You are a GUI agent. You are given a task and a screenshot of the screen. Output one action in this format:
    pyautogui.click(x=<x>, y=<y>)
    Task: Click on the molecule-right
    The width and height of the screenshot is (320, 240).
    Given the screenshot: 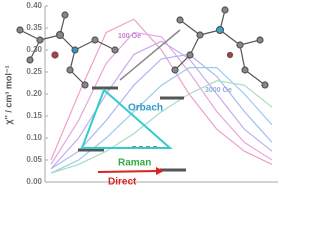 What is the action you would take?
    pyautogui.click(x=220, y=47)
    